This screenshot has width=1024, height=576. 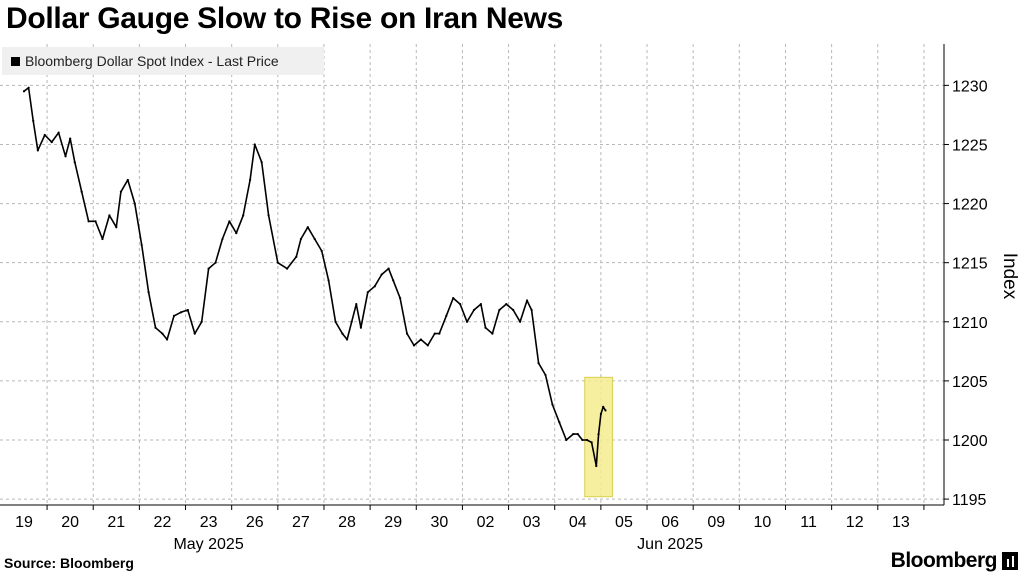 I want to click on x-tick-label: 05, so click(x=624, y=522).